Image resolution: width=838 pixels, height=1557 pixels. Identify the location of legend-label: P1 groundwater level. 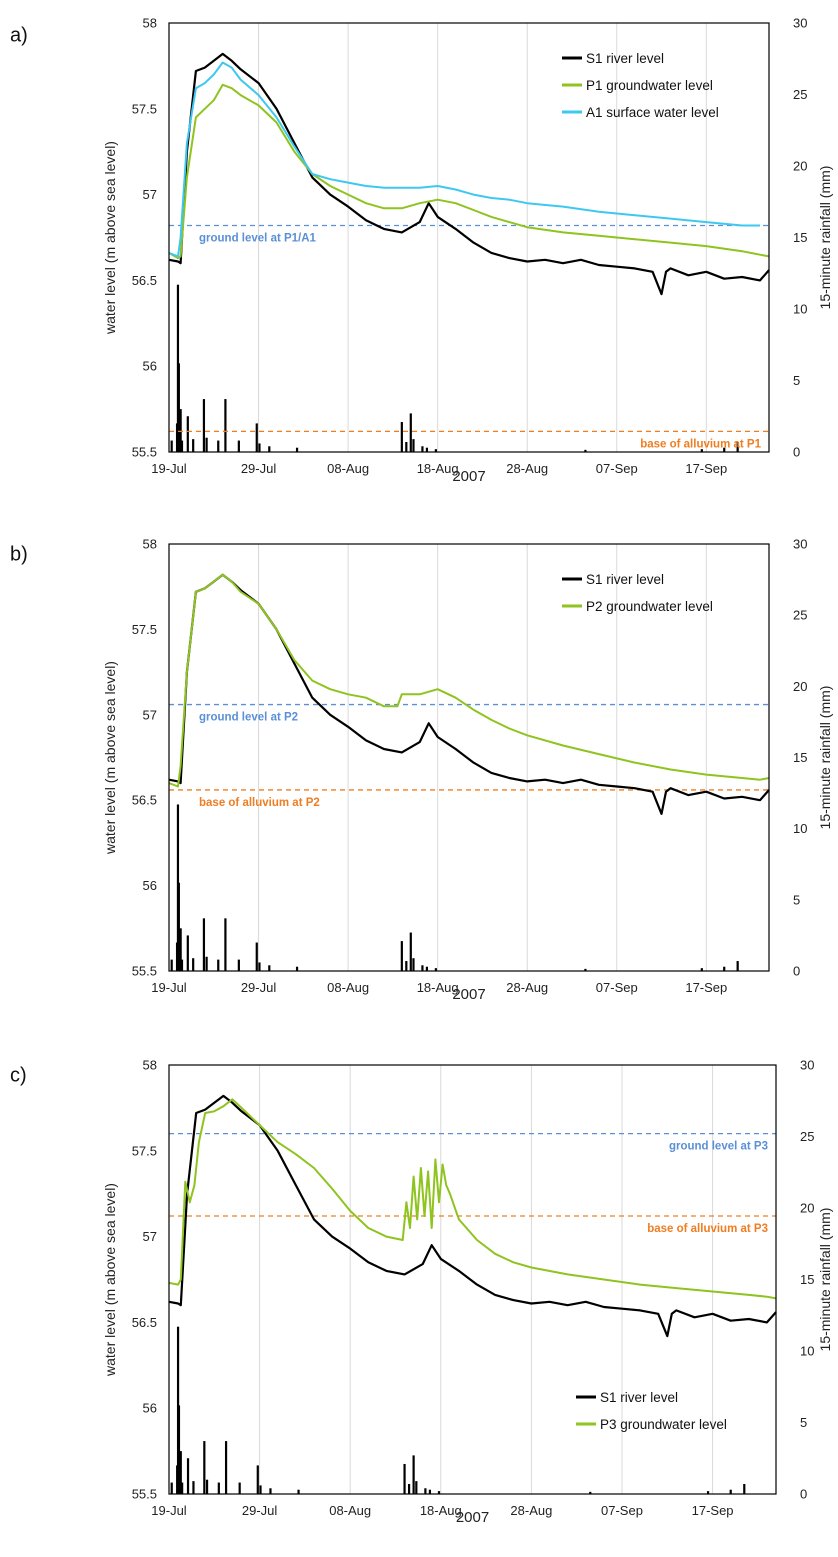
(649, 85).